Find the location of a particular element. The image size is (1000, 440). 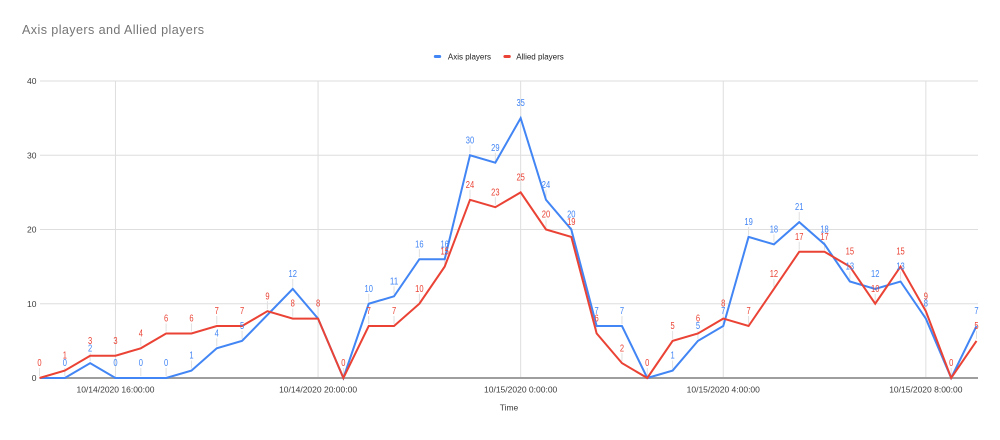

svg-text: 10/14/2020 20:00:00 is located at coordinates (318, 390).